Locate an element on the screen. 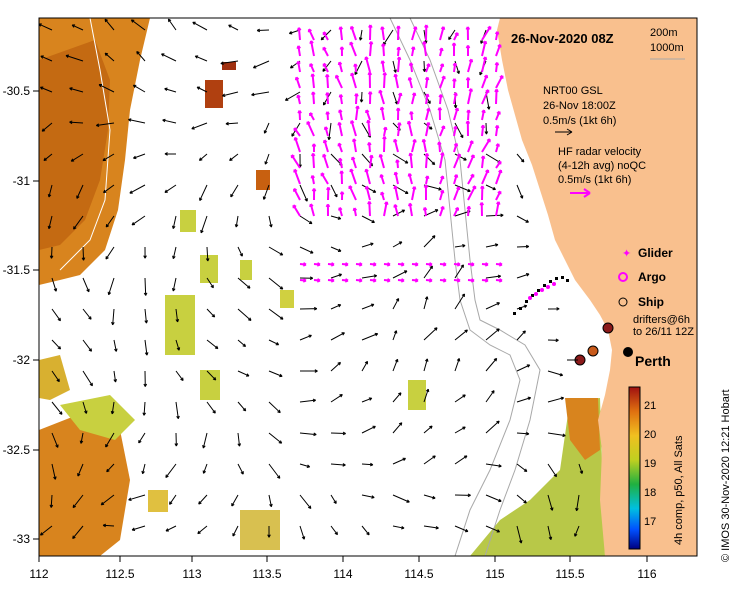 The height and width of the screenshot is (592, 739). x-tick-label: 116 is located at coordinates (646, 574).